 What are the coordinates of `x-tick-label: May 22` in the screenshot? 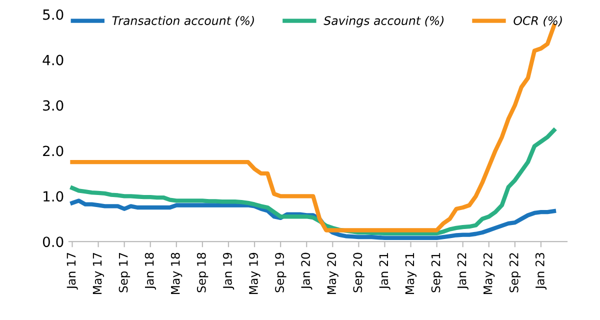 It's located at (489, 273).